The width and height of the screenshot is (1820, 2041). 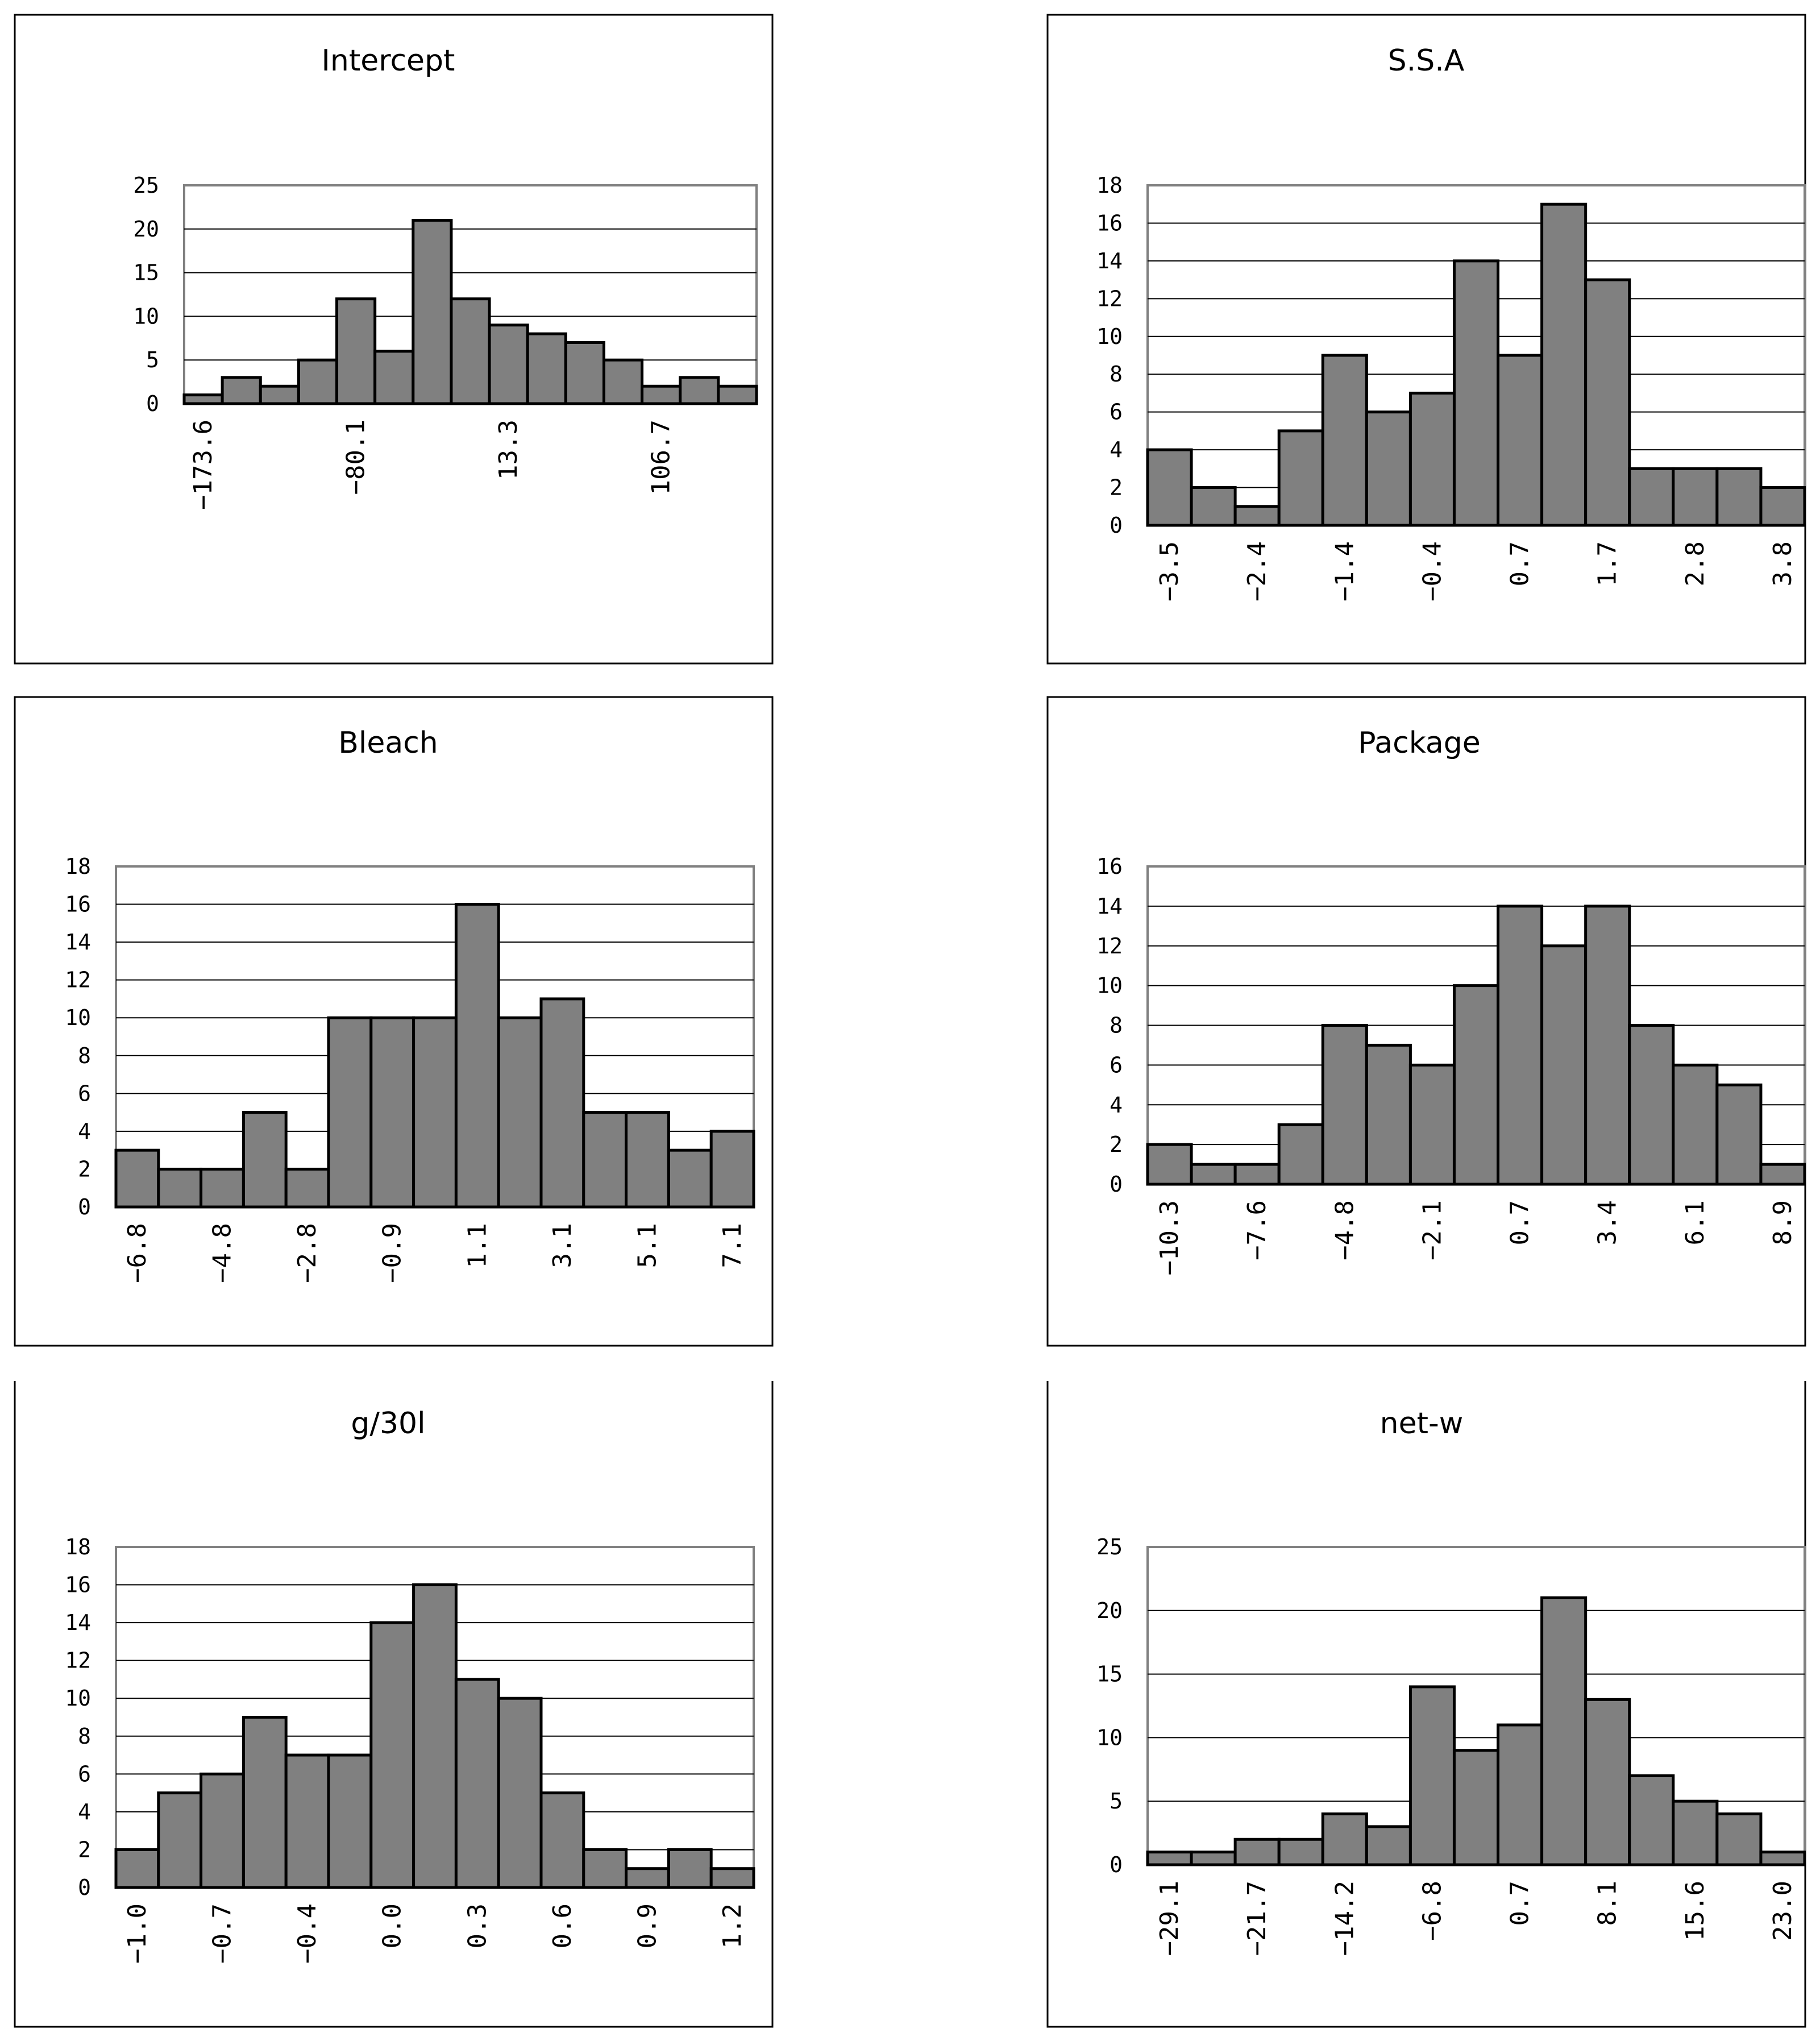 What do you see at coordinates (1426, 1377) in the screenshot?
I see `frame-top-gap` at bounding box center [1426, 1377].